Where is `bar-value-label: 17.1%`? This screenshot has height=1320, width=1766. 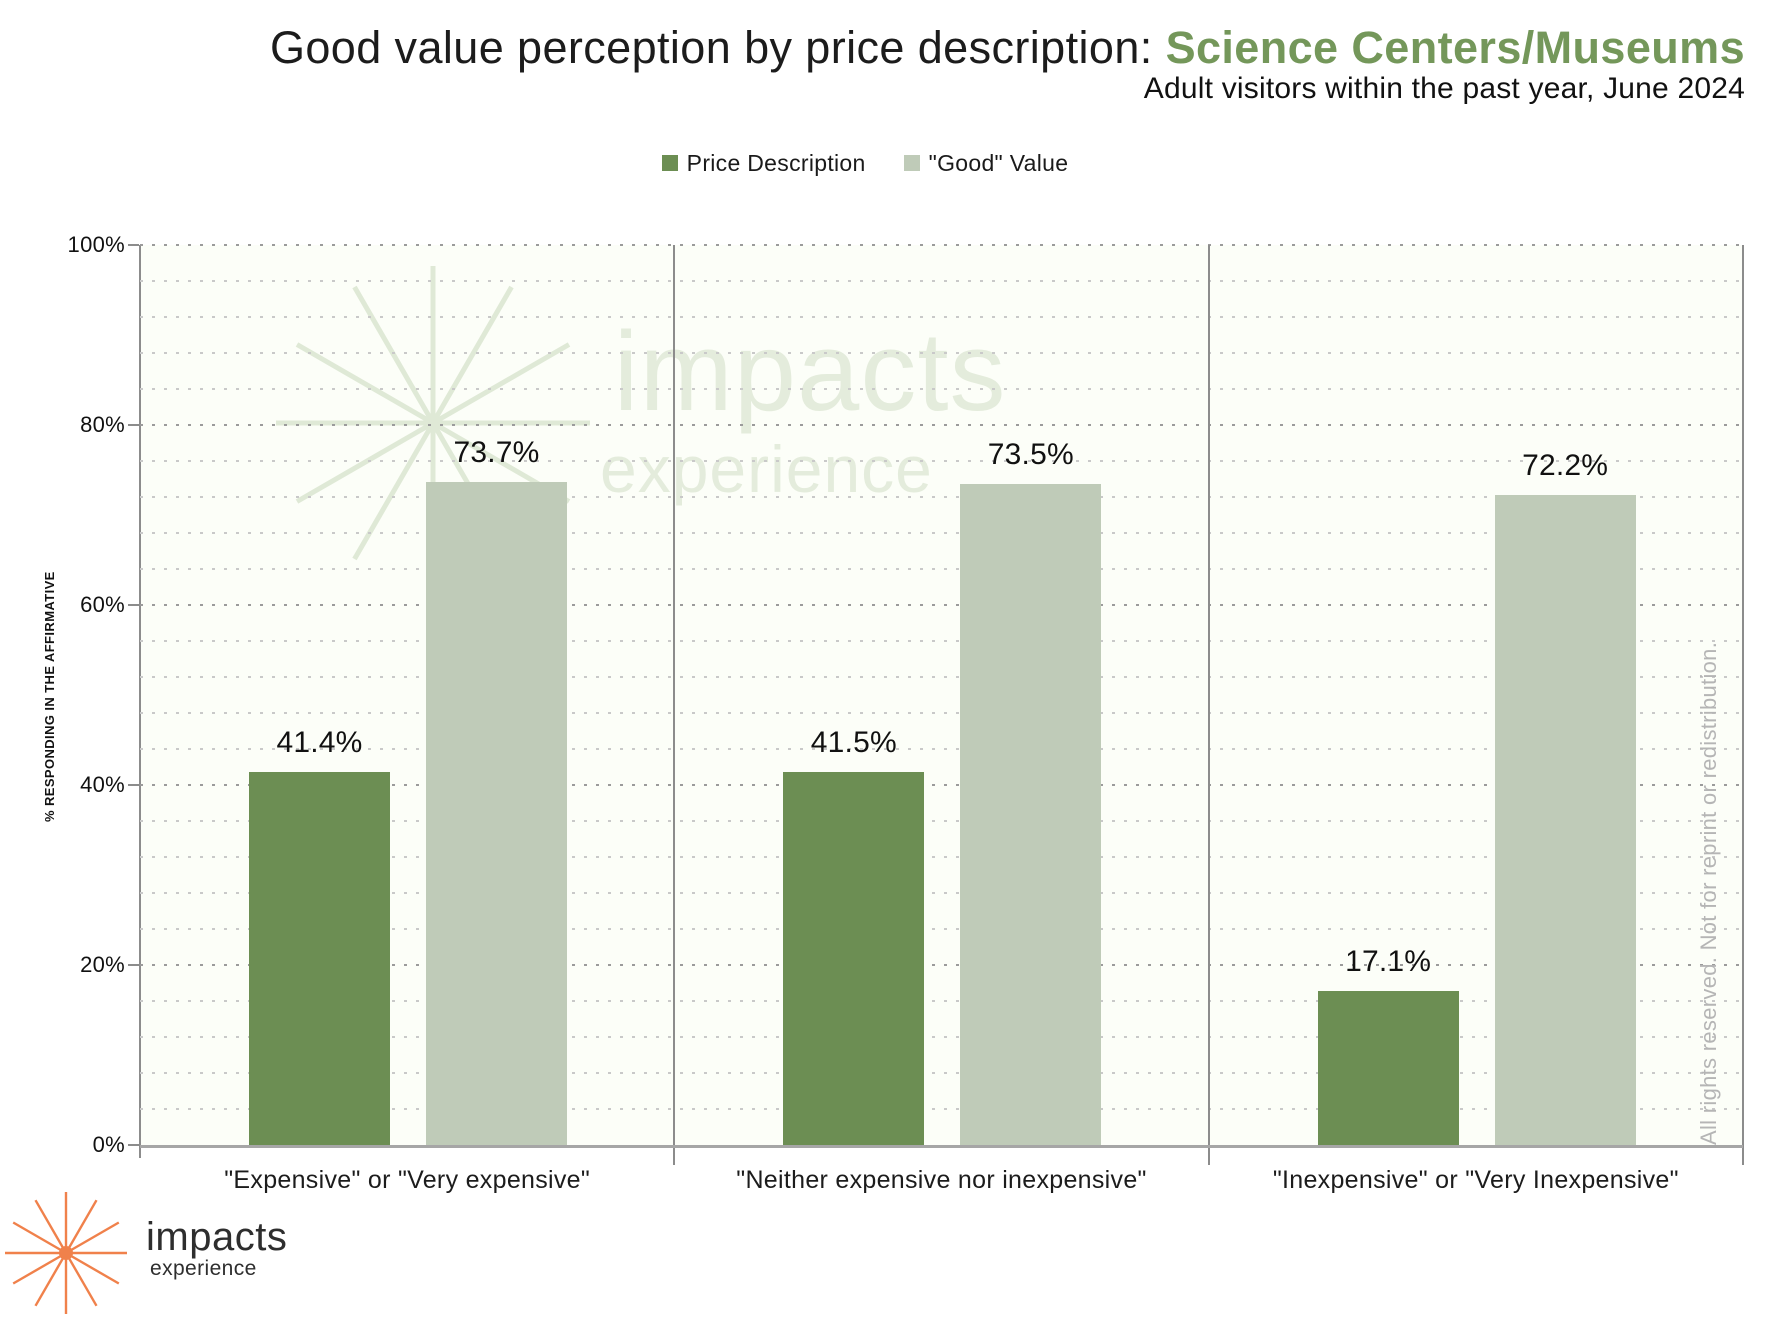 bar-value-label: 17.1% is located at coordinates (1388, 962).